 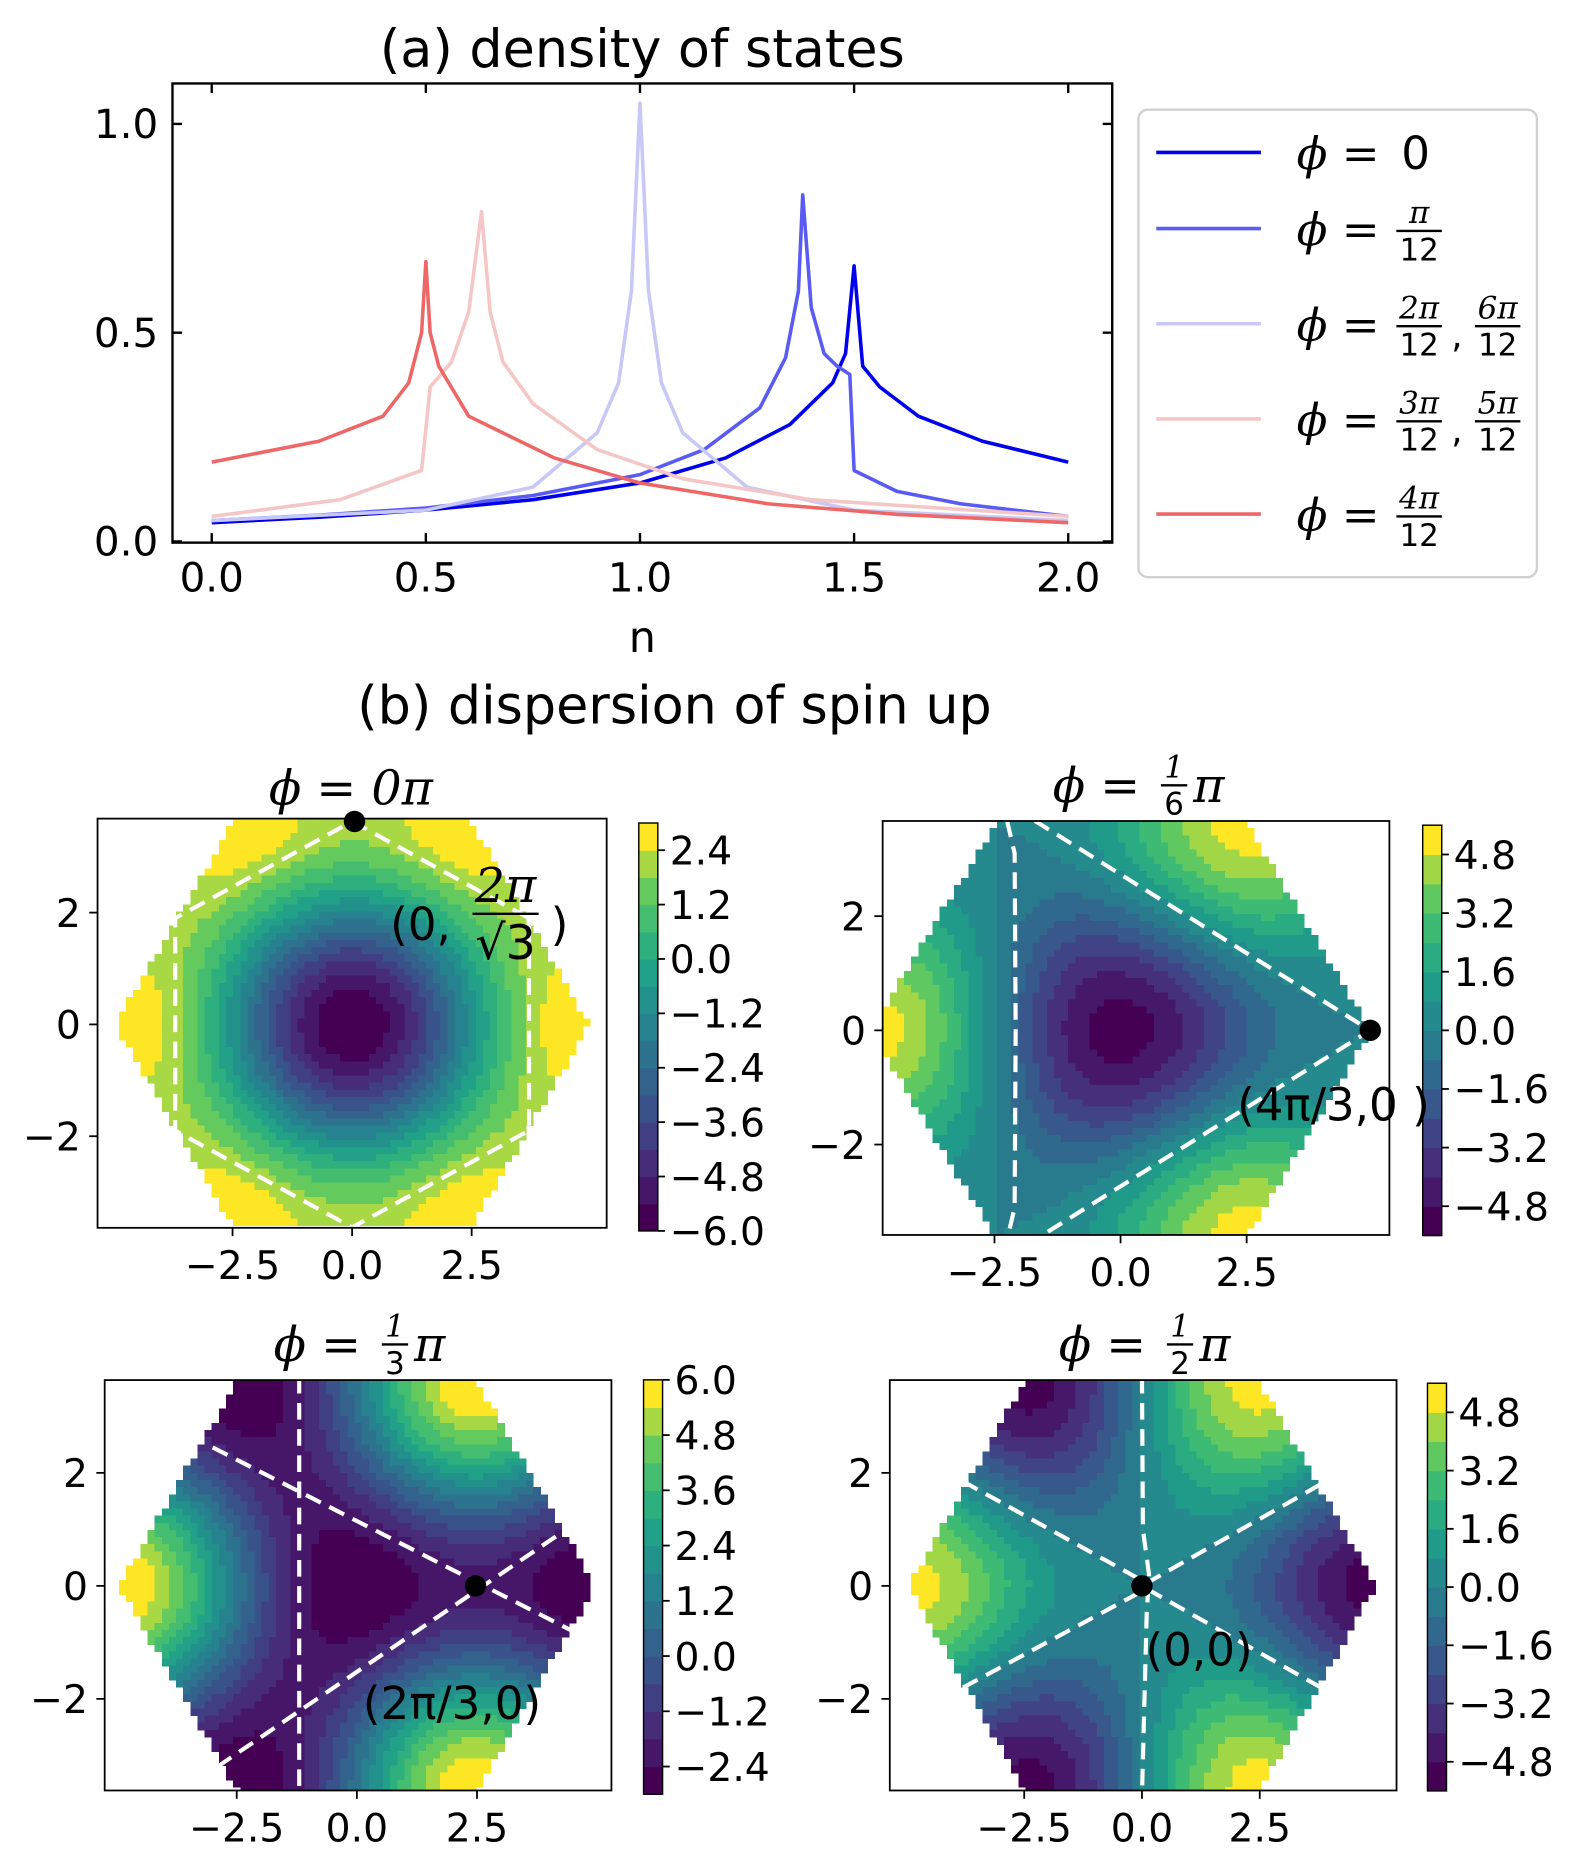 I want to click on colorbar-band, so click(x=648, y=1136).